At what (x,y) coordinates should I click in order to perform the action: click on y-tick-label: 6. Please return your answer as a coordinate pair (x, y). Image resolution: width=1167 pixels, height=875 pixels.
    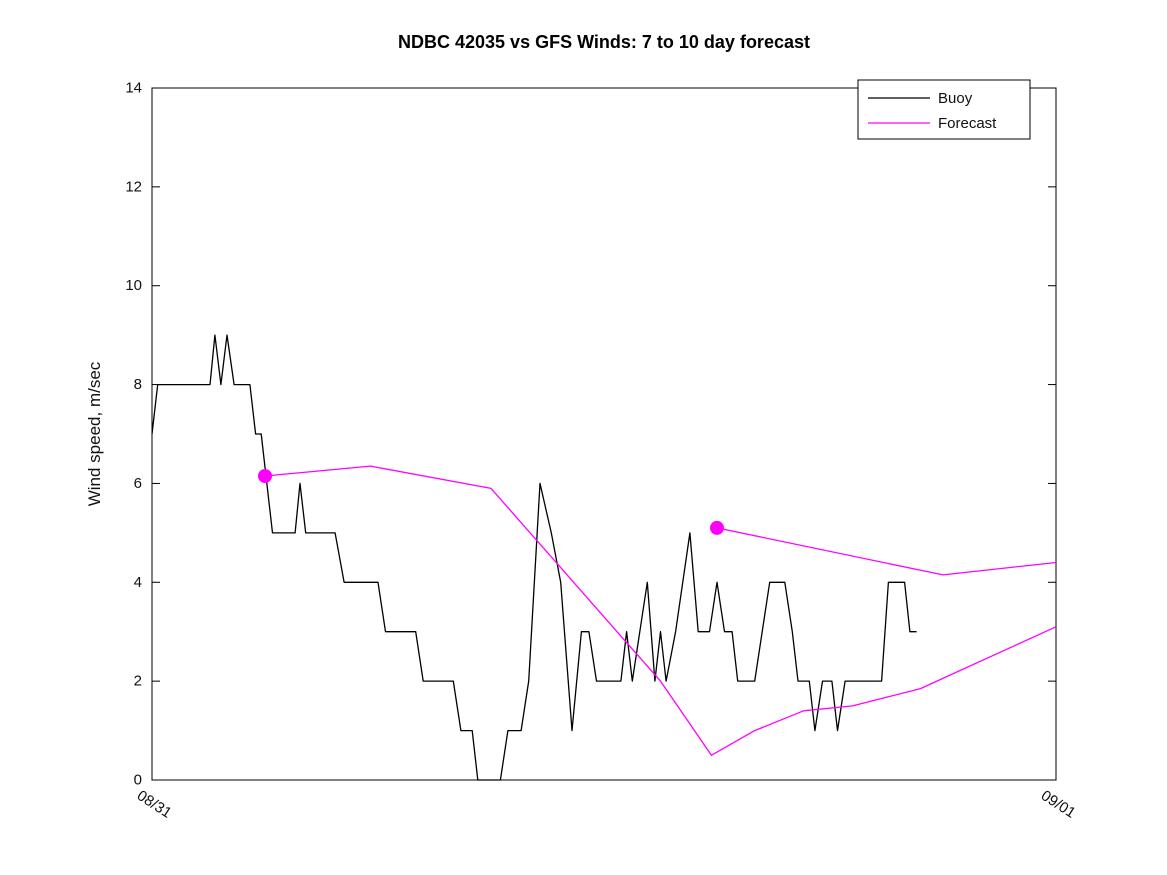
    Looking at the image, I should click on (138, 483).